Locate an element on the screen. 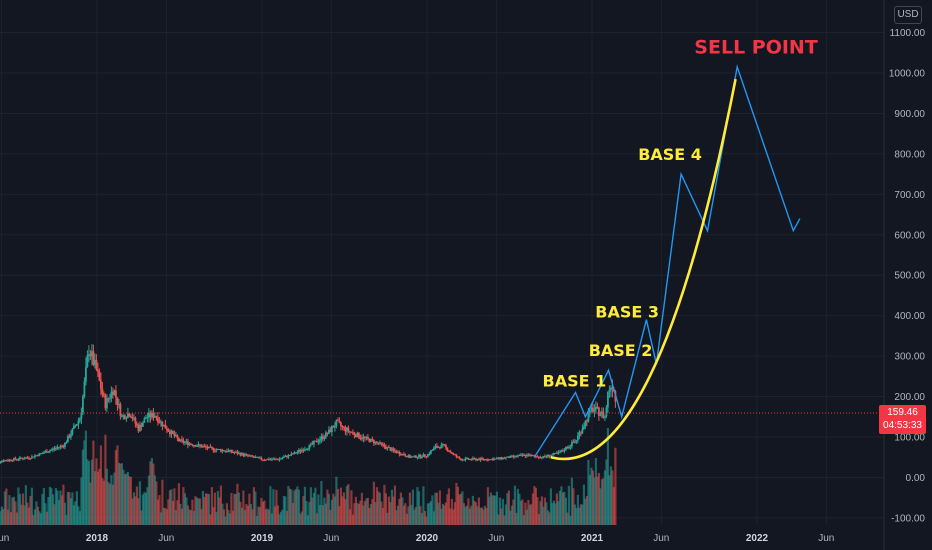 Image resolution: width=932 pixels, height=550 pixels. x-axis: Jun 2018 Jun 2019 Jun 2020 Jun 2021 Jun 2022 Jun is located at coordinates (417, 538).